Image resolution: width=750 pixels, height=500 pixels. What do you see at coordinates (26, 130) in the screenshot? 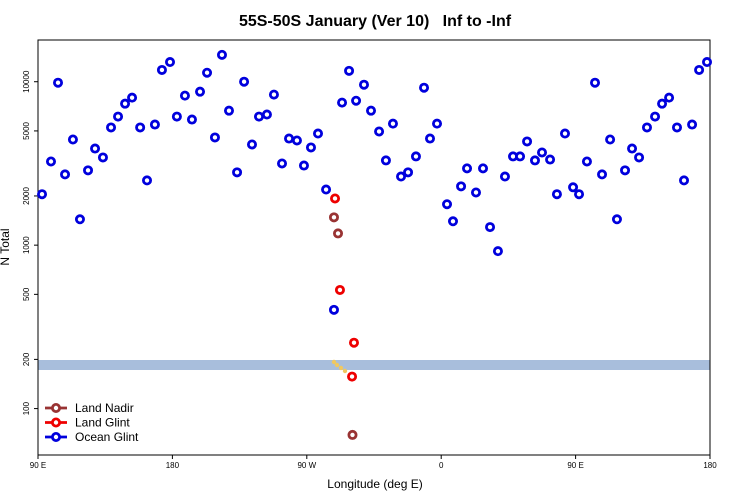
I see `y-tick-label: 5000` at bounding box center [26, 130].